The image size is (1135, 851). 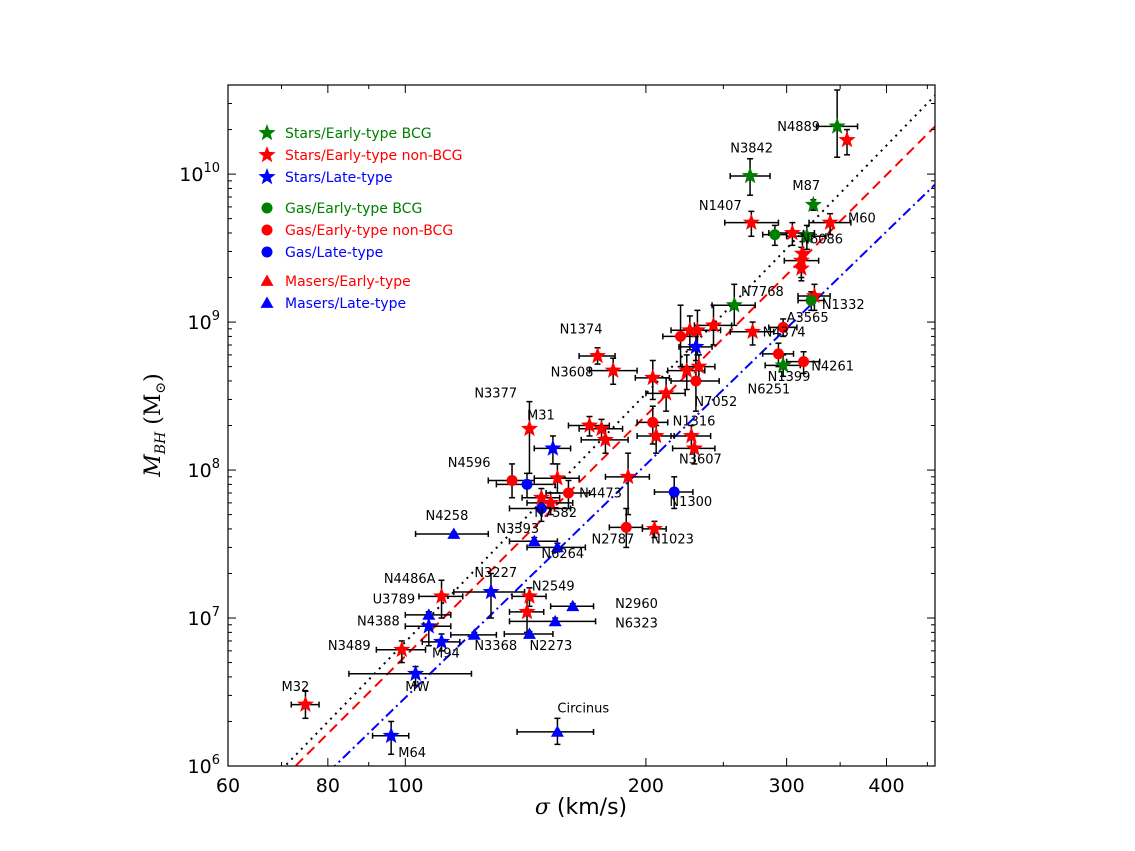 What do you see at coordinates (672, 539) in the screenshot?
I see `point-label: N1023` at bounding box center [672, 539].